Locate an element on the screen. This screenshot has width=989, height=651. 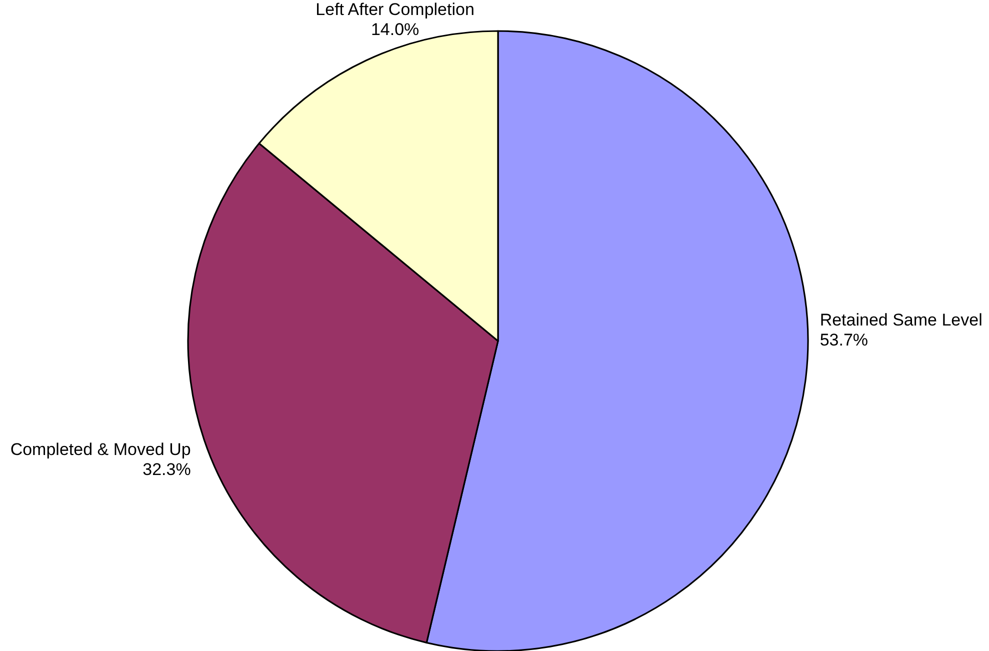
data-label: 14.0% is located at coordinates (395, 29).